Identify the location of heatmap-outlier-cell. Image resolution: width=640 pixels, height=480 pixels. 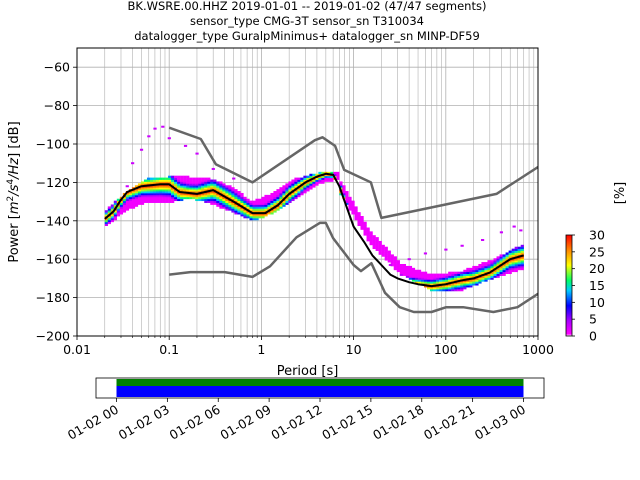
(197, 153).